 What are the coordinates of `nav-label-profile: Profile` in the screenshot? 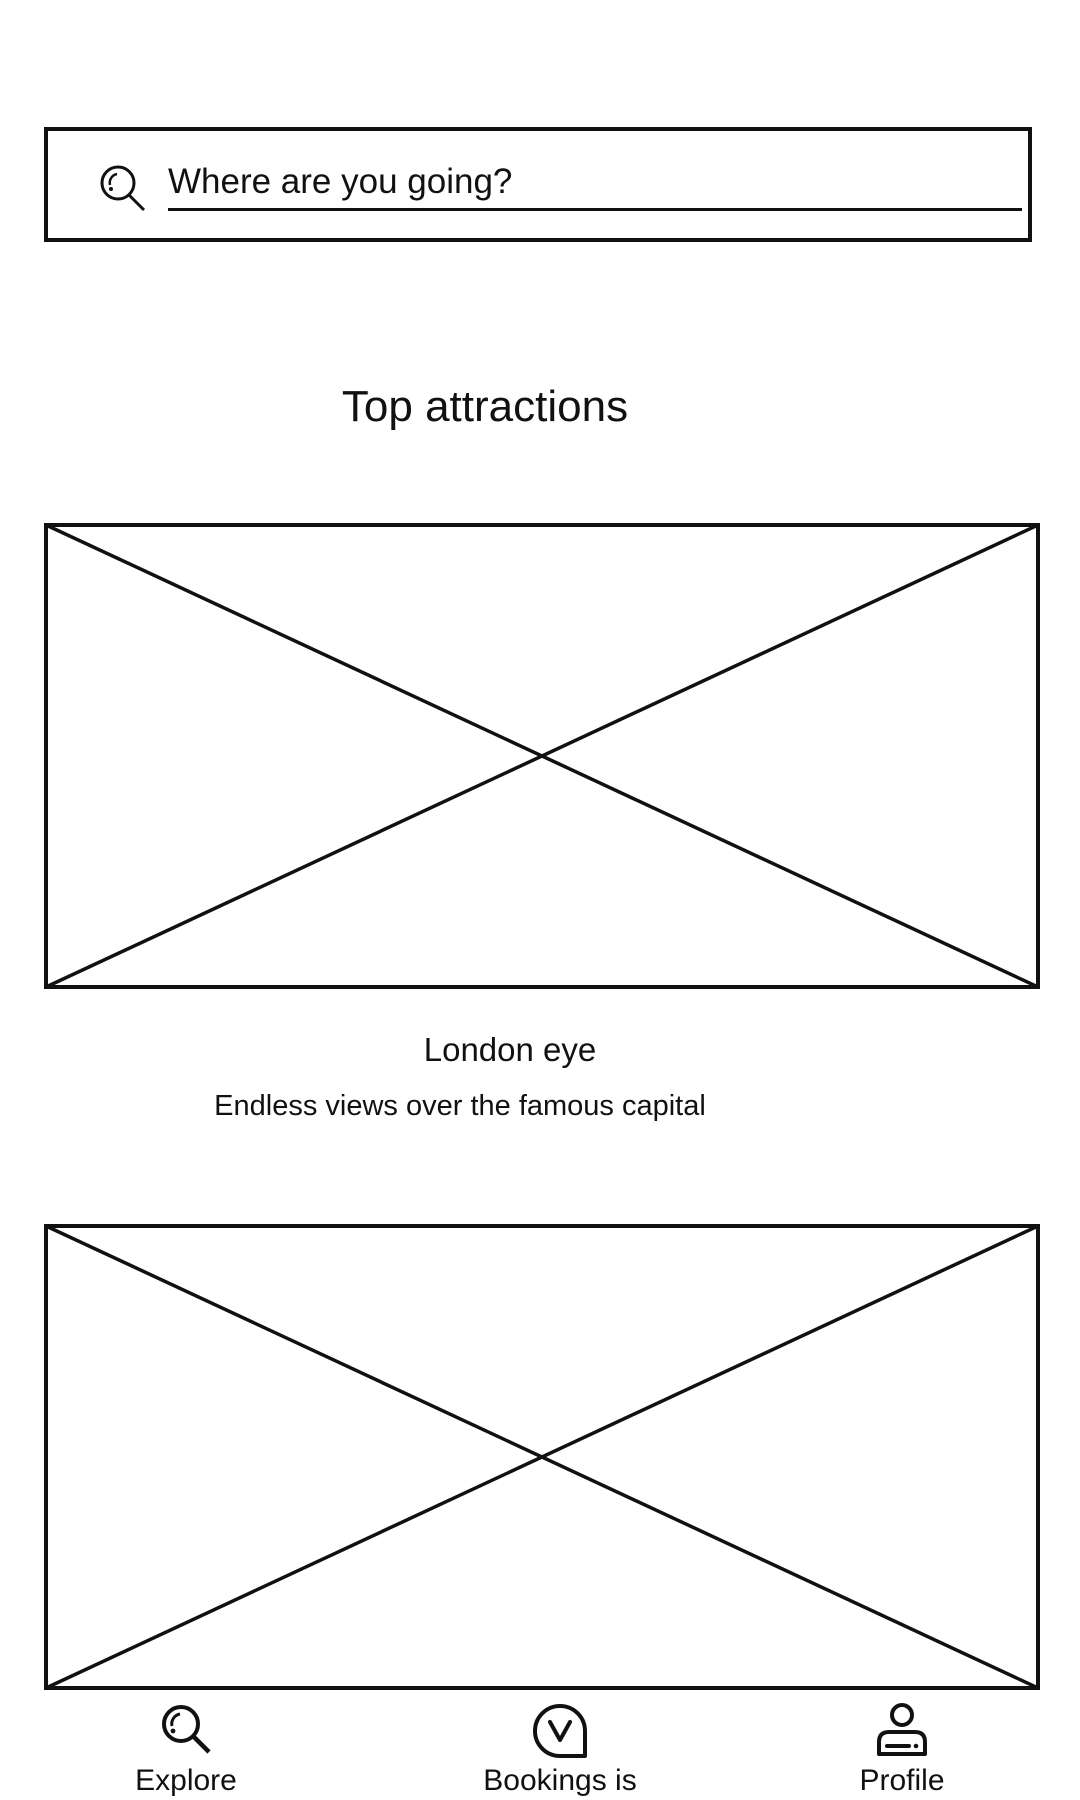 It's located at (902, 1780).